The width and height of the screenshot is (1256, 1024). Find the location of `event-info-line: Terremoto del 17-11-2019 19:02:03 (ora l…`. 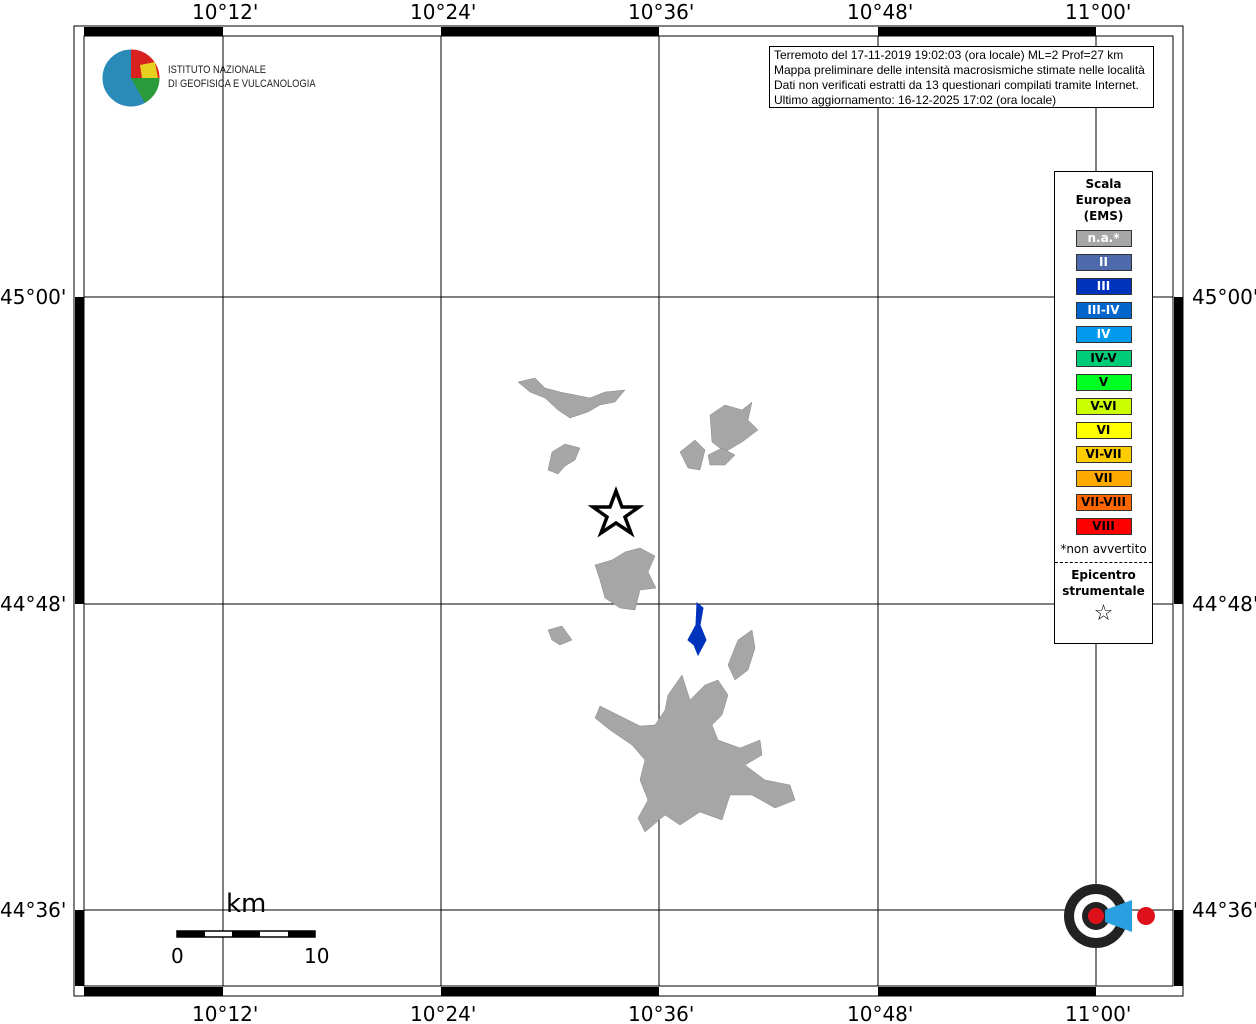

event-info-line: Terremoto del 17-11-2019 19:02:03 (ora l… is located at coordinates (949, 55).